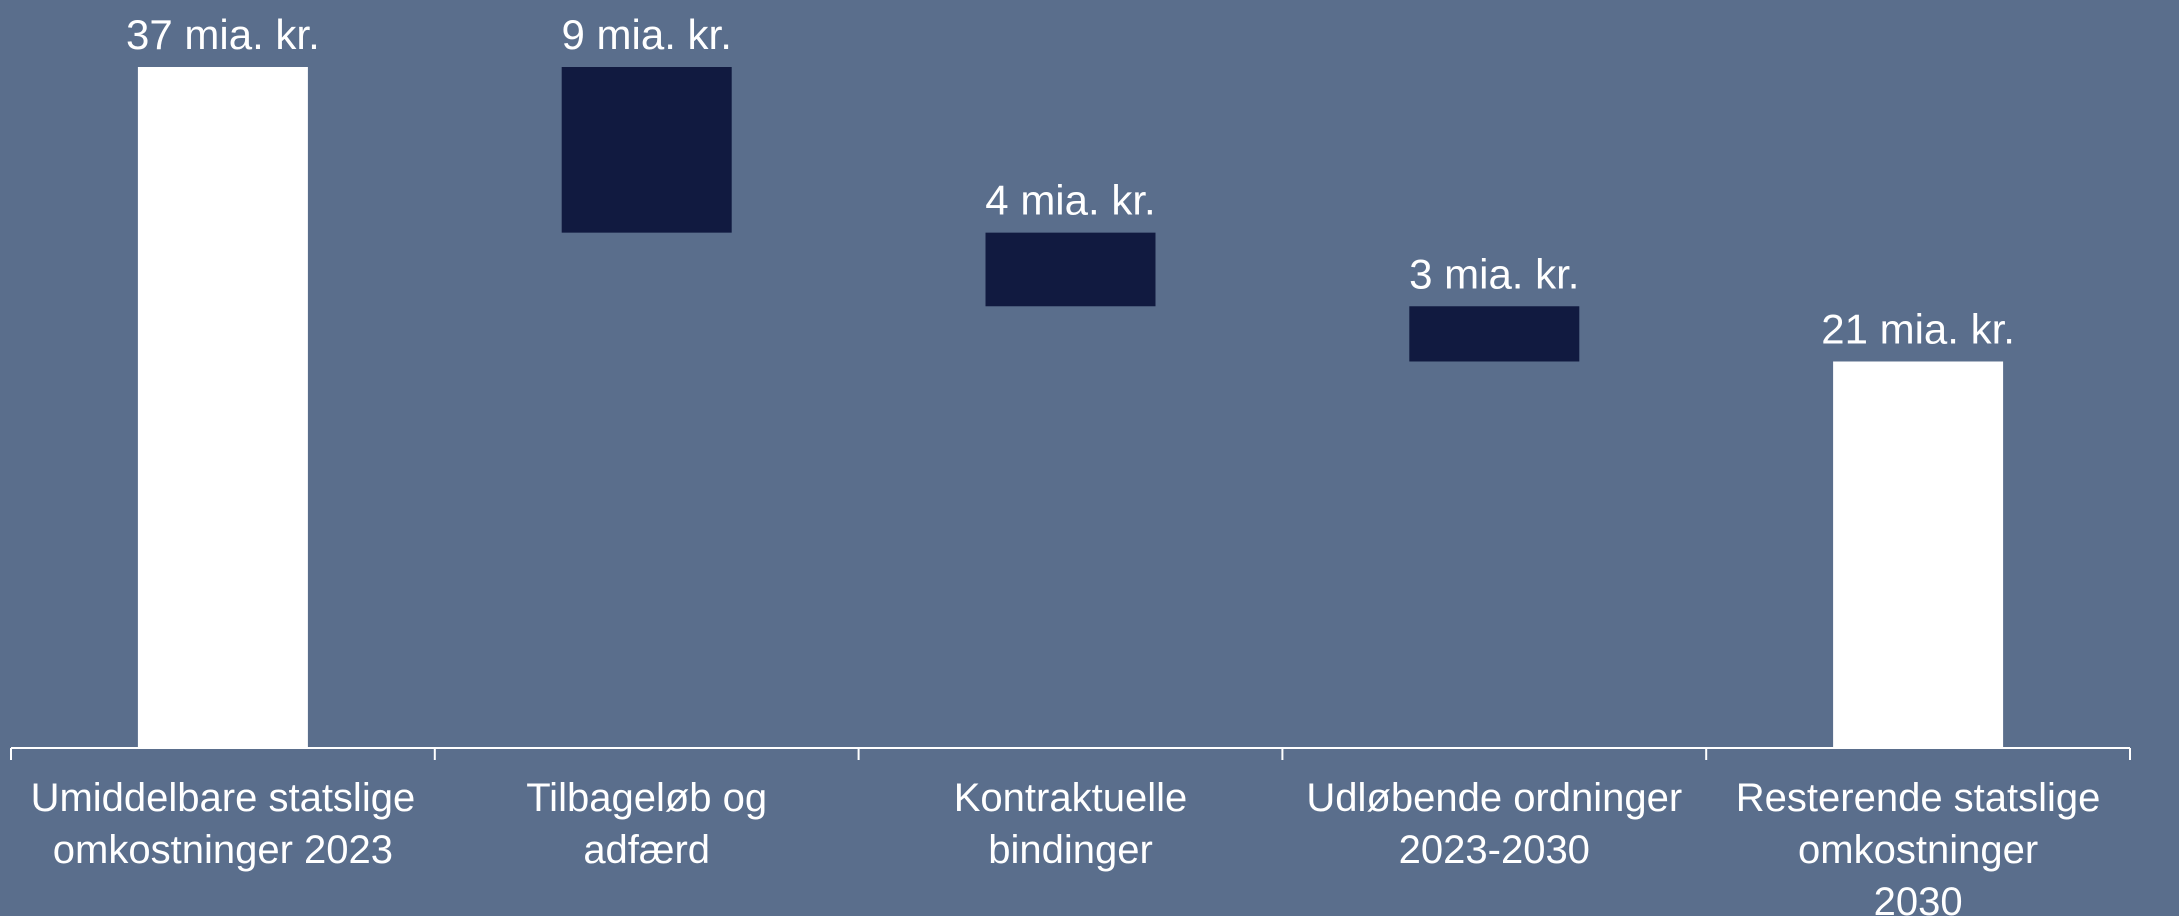  What do you see at coordinates (1918, 846) in the screenshot?
I see `x-tick-label: Resterende statslige omkostninger 2030` at bounding box center [1918, 846].